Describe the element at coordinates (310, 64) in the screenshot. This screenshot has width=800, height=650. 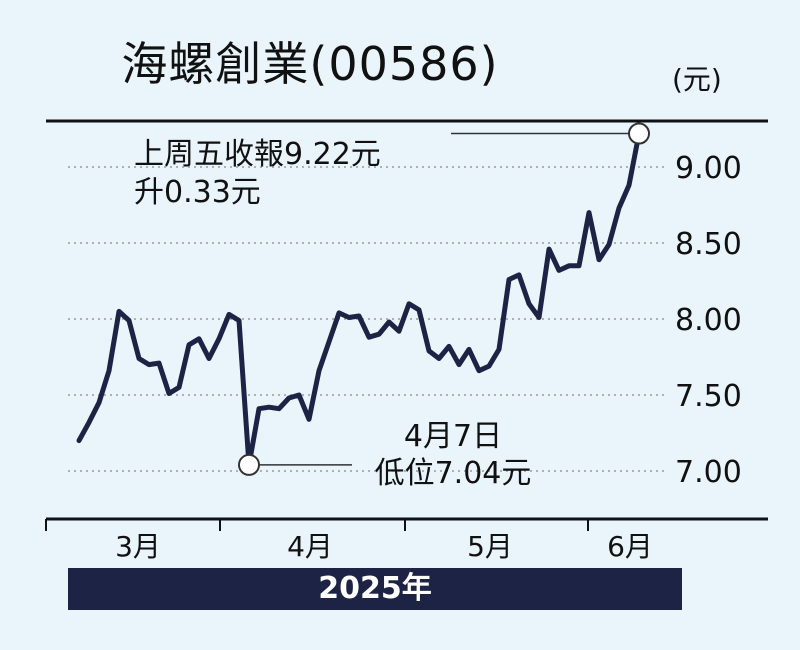
I see `chart-title: 海螺創業(00586)` at that location.